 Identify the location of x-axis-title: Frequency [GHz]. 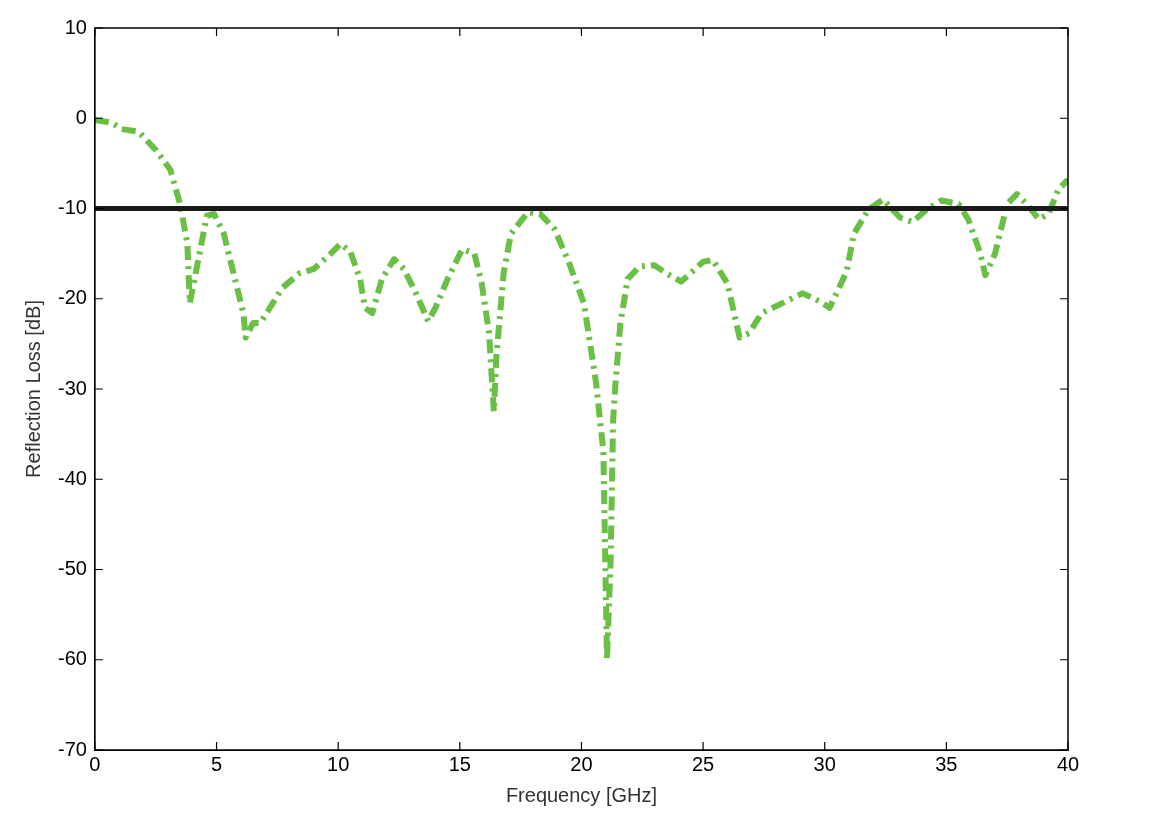
(581, 794).